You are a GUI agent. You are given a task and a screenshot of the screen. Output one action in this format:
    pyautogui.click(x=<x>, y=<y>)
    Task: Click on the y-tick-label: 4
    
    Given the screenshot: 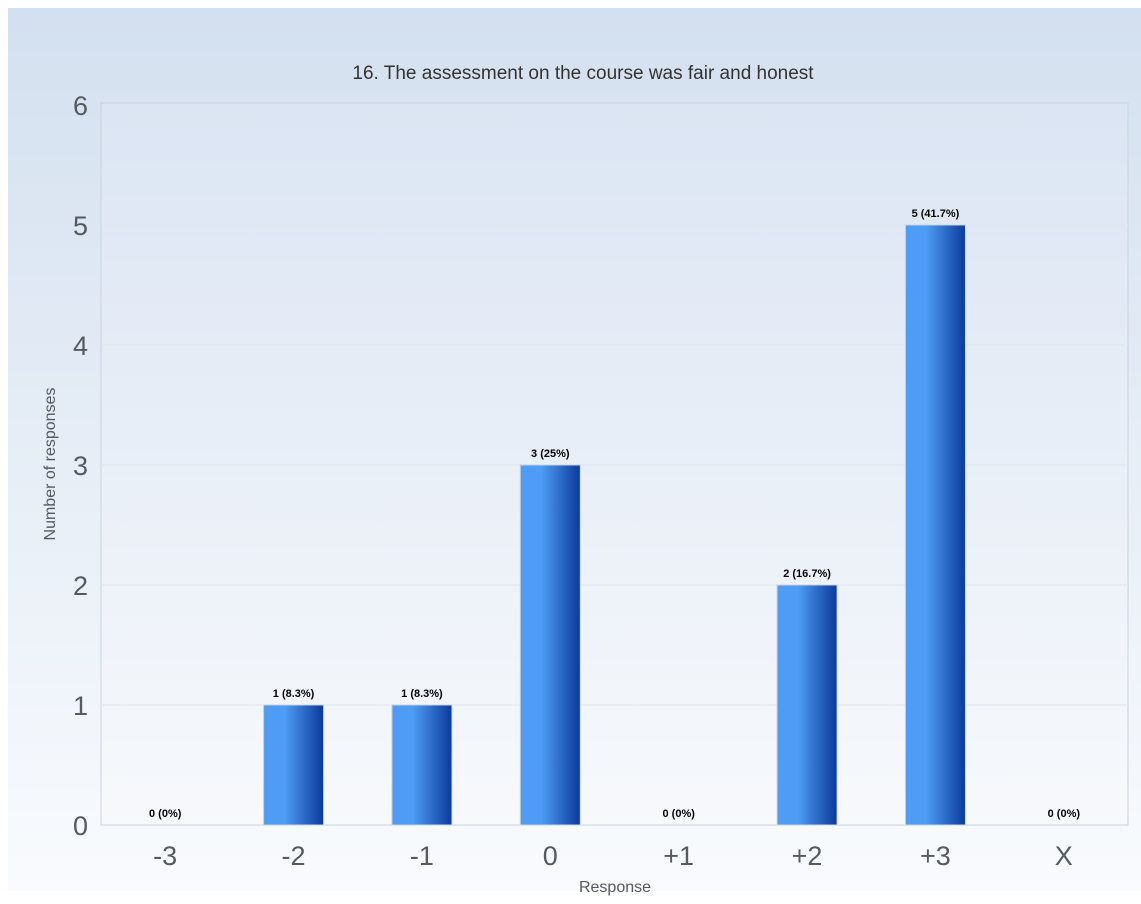 What is the action you would take?
    pyautogui.click(x=80, y=346)
    